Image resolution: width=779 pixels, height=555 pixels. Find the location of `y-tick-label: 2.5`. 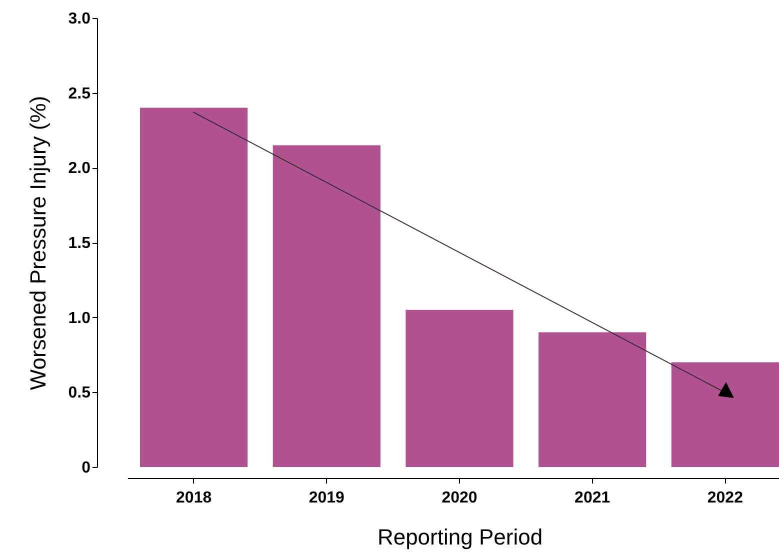

y-tick-label: 2.5 is located at coordinates (79, 93).